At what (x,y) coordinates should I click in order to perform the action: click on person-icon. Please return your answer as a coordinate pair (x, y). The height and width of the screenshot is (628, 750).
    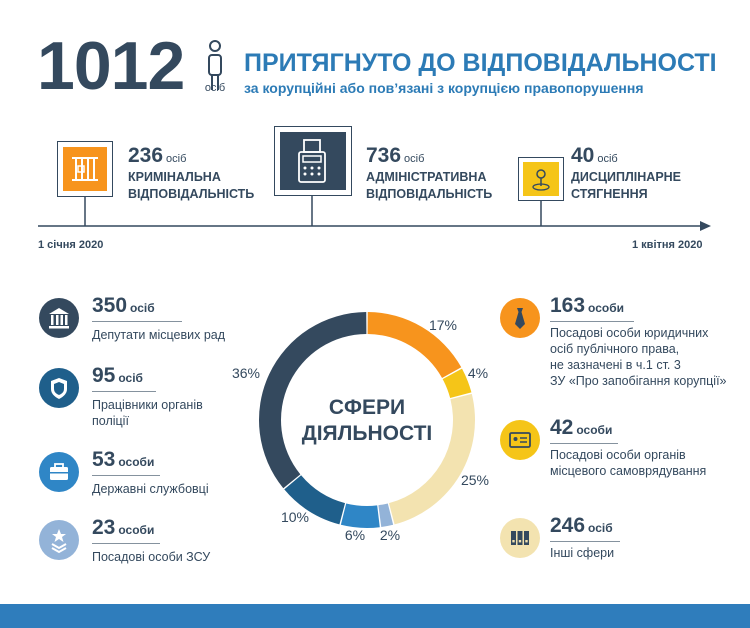
    Looking at the image, I should click on (215, 65).